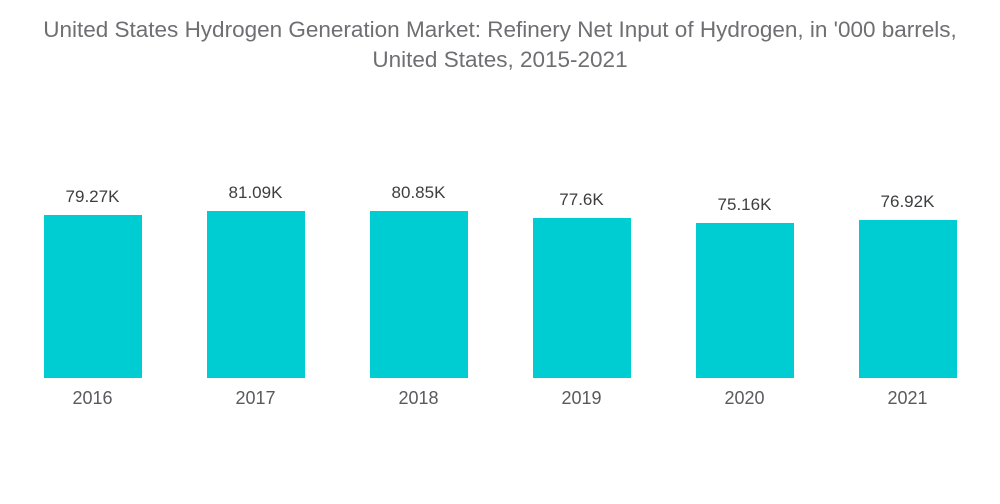 Image resolution: width=1000 pixels, height=504 pixels. What do you see at coordinates (418, 192) in the screenshot?
I see `value-label-2018: 80.85K` at bounding box center [418, 192].